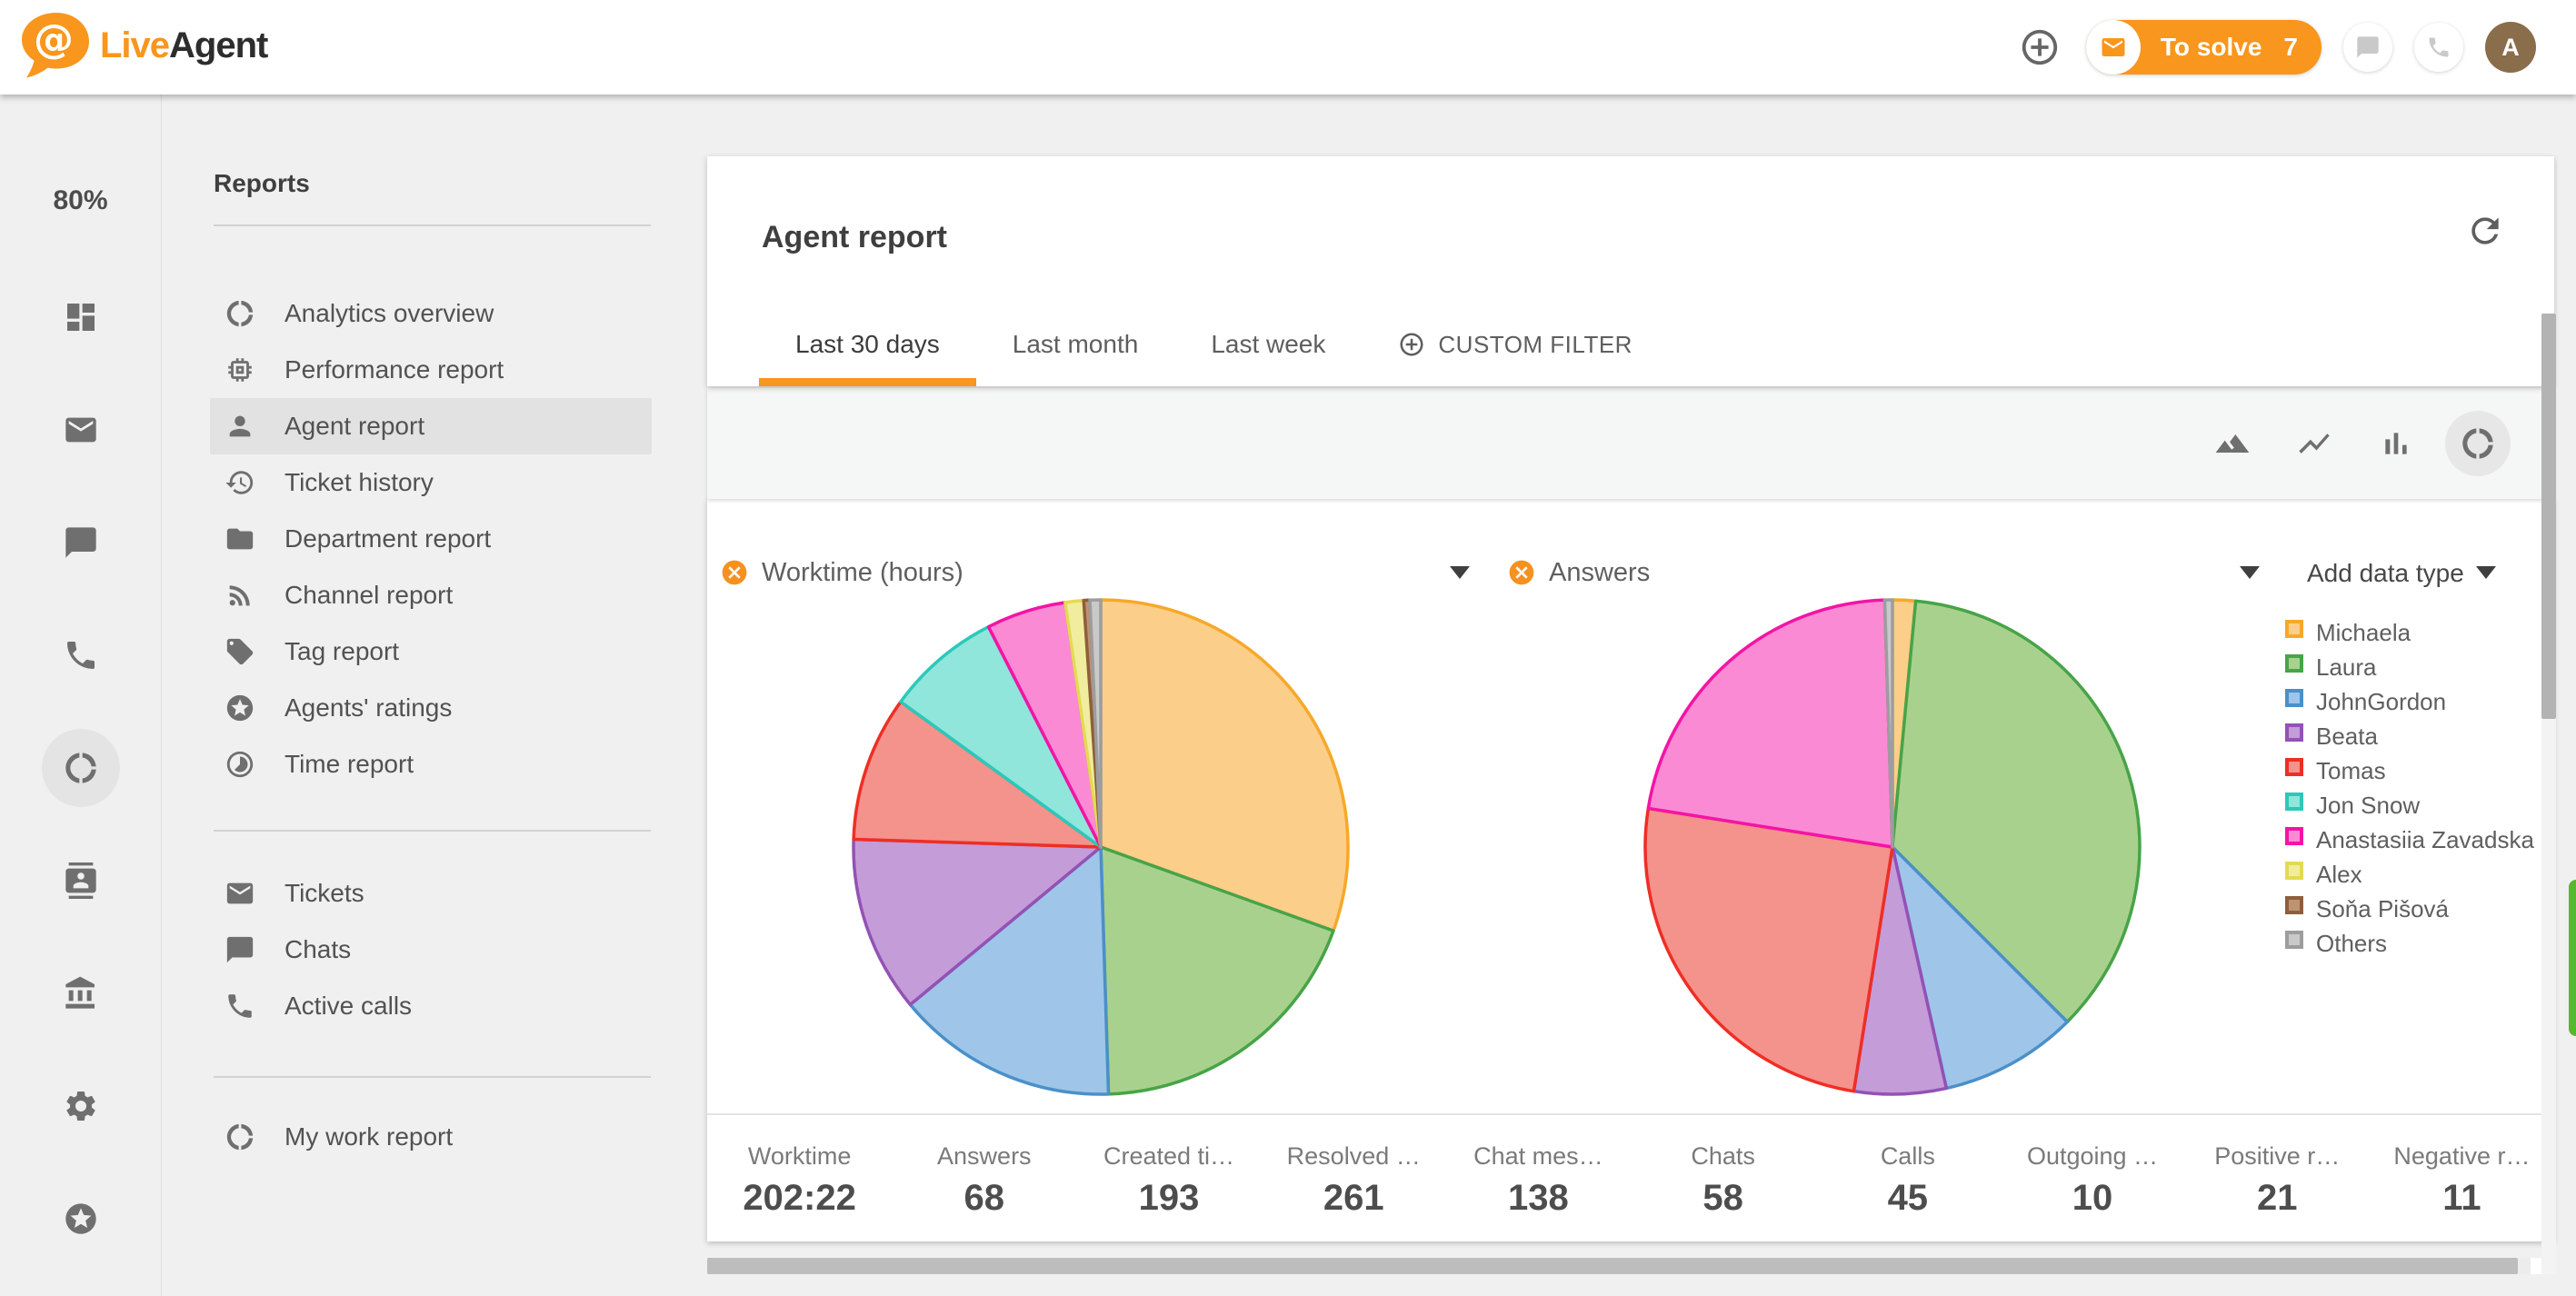 Image resolution: width=2576 pixels, height=1296 pixels. I want to click on sidebar-footer-list: My work report, so click(434, 1137).